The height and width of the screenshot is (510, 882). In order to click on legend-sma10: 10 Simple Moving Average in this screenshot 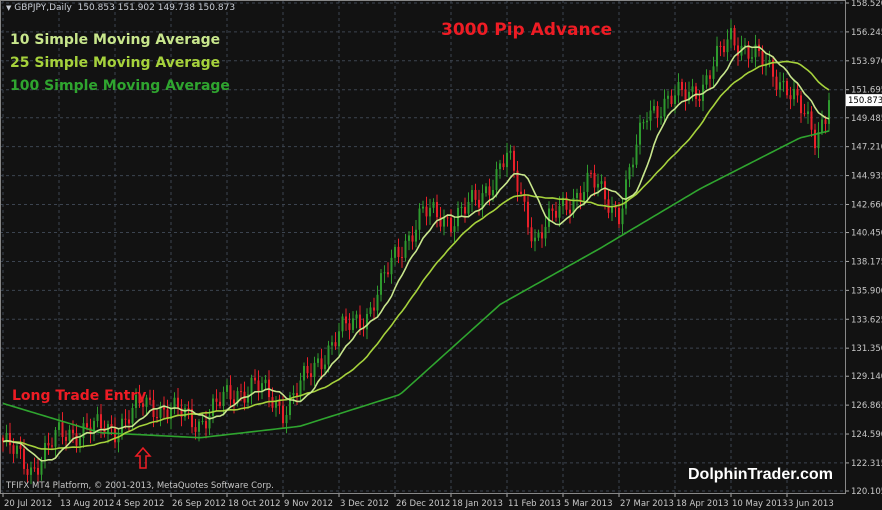, I will do `click(115, 40)`.